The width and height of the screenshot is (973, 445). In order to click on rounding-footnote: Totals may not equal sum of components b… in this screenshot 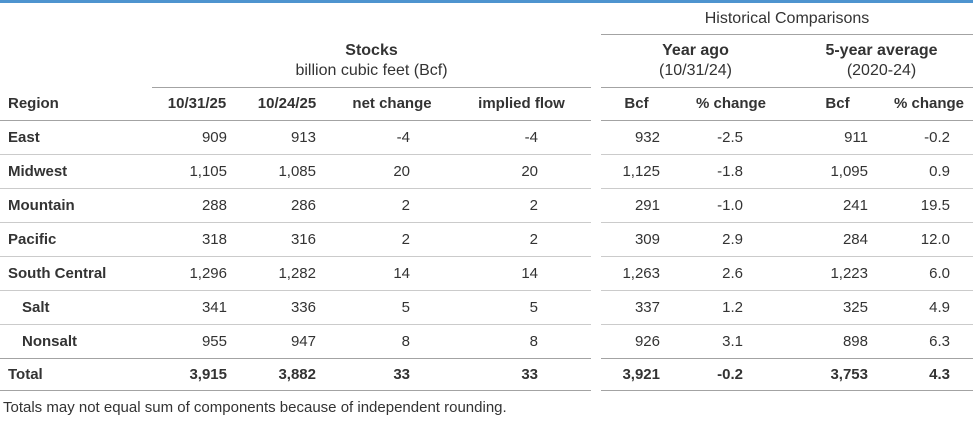, I will do `click(255, 407)`.